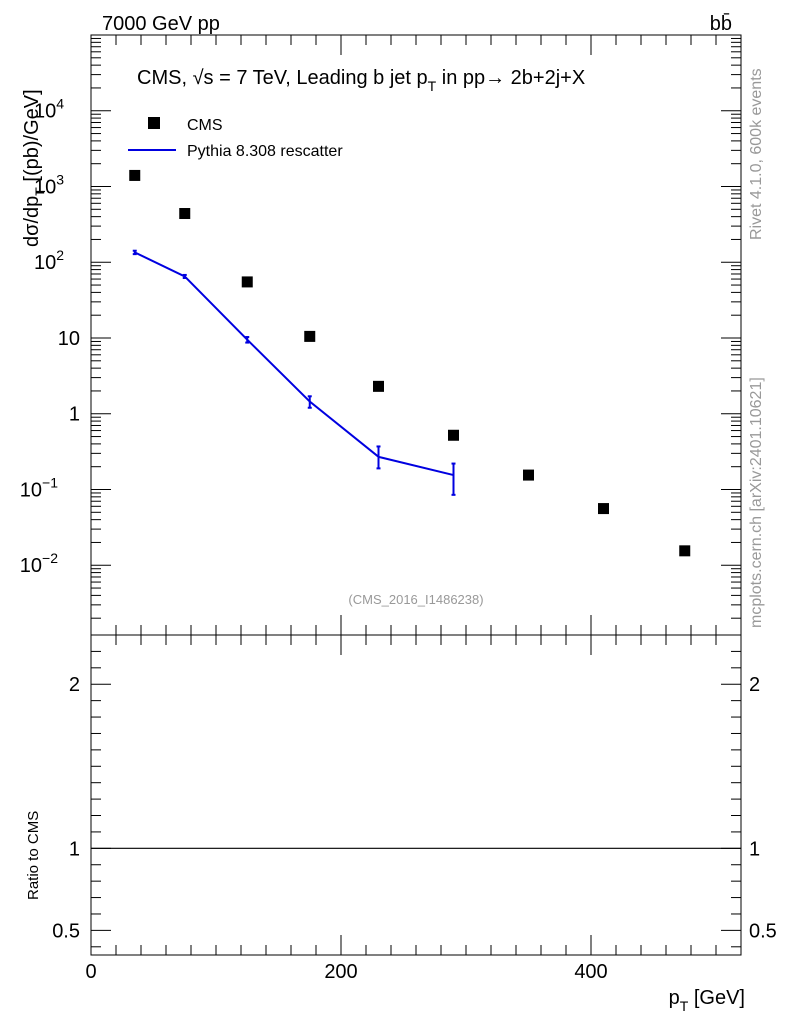 The width and height of the screenshot is (786, 1024). Describe the element at coordinates (161, 24) in the screenshot. I see `beam-label: 7000 GeV pp` at that location.